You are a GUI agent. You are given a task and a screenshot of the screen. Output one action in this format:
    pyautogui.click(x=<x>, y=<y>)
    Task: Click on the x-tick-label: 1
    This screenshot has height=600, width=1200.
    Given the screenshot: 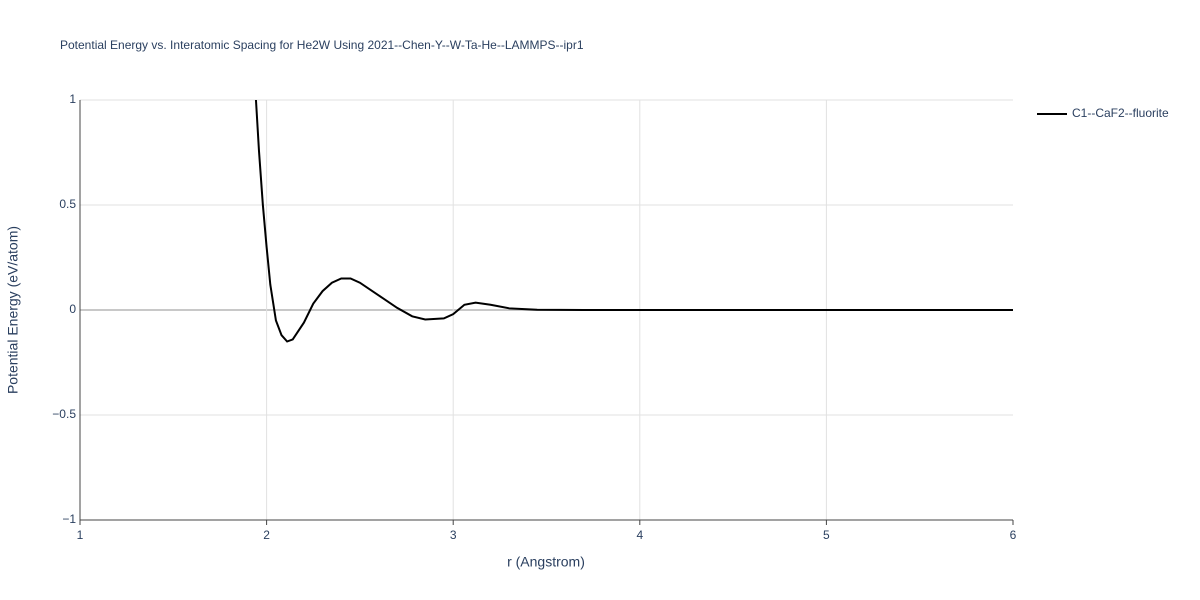 What is the action you would take?
    pyautogui.click(x=80, y=535)
    